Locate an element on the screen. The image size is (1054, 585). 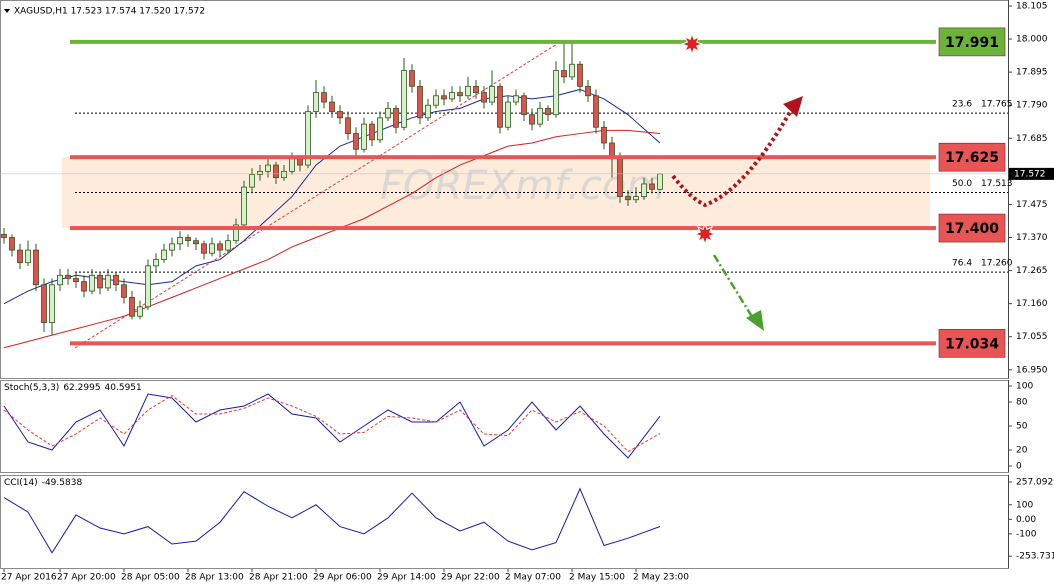
bull-arrow is located at coordinates (731, 159).